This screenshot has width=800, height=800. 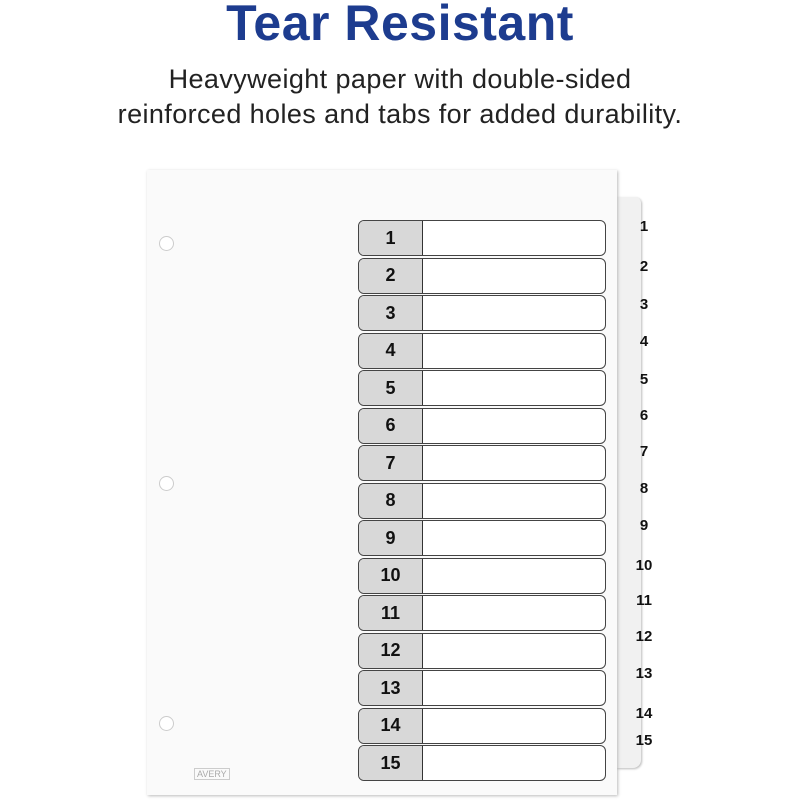 What do you see at coordinates (391, 538) in the screenshot?
I see `toc-number: 9` at bounding box center [391, 538].